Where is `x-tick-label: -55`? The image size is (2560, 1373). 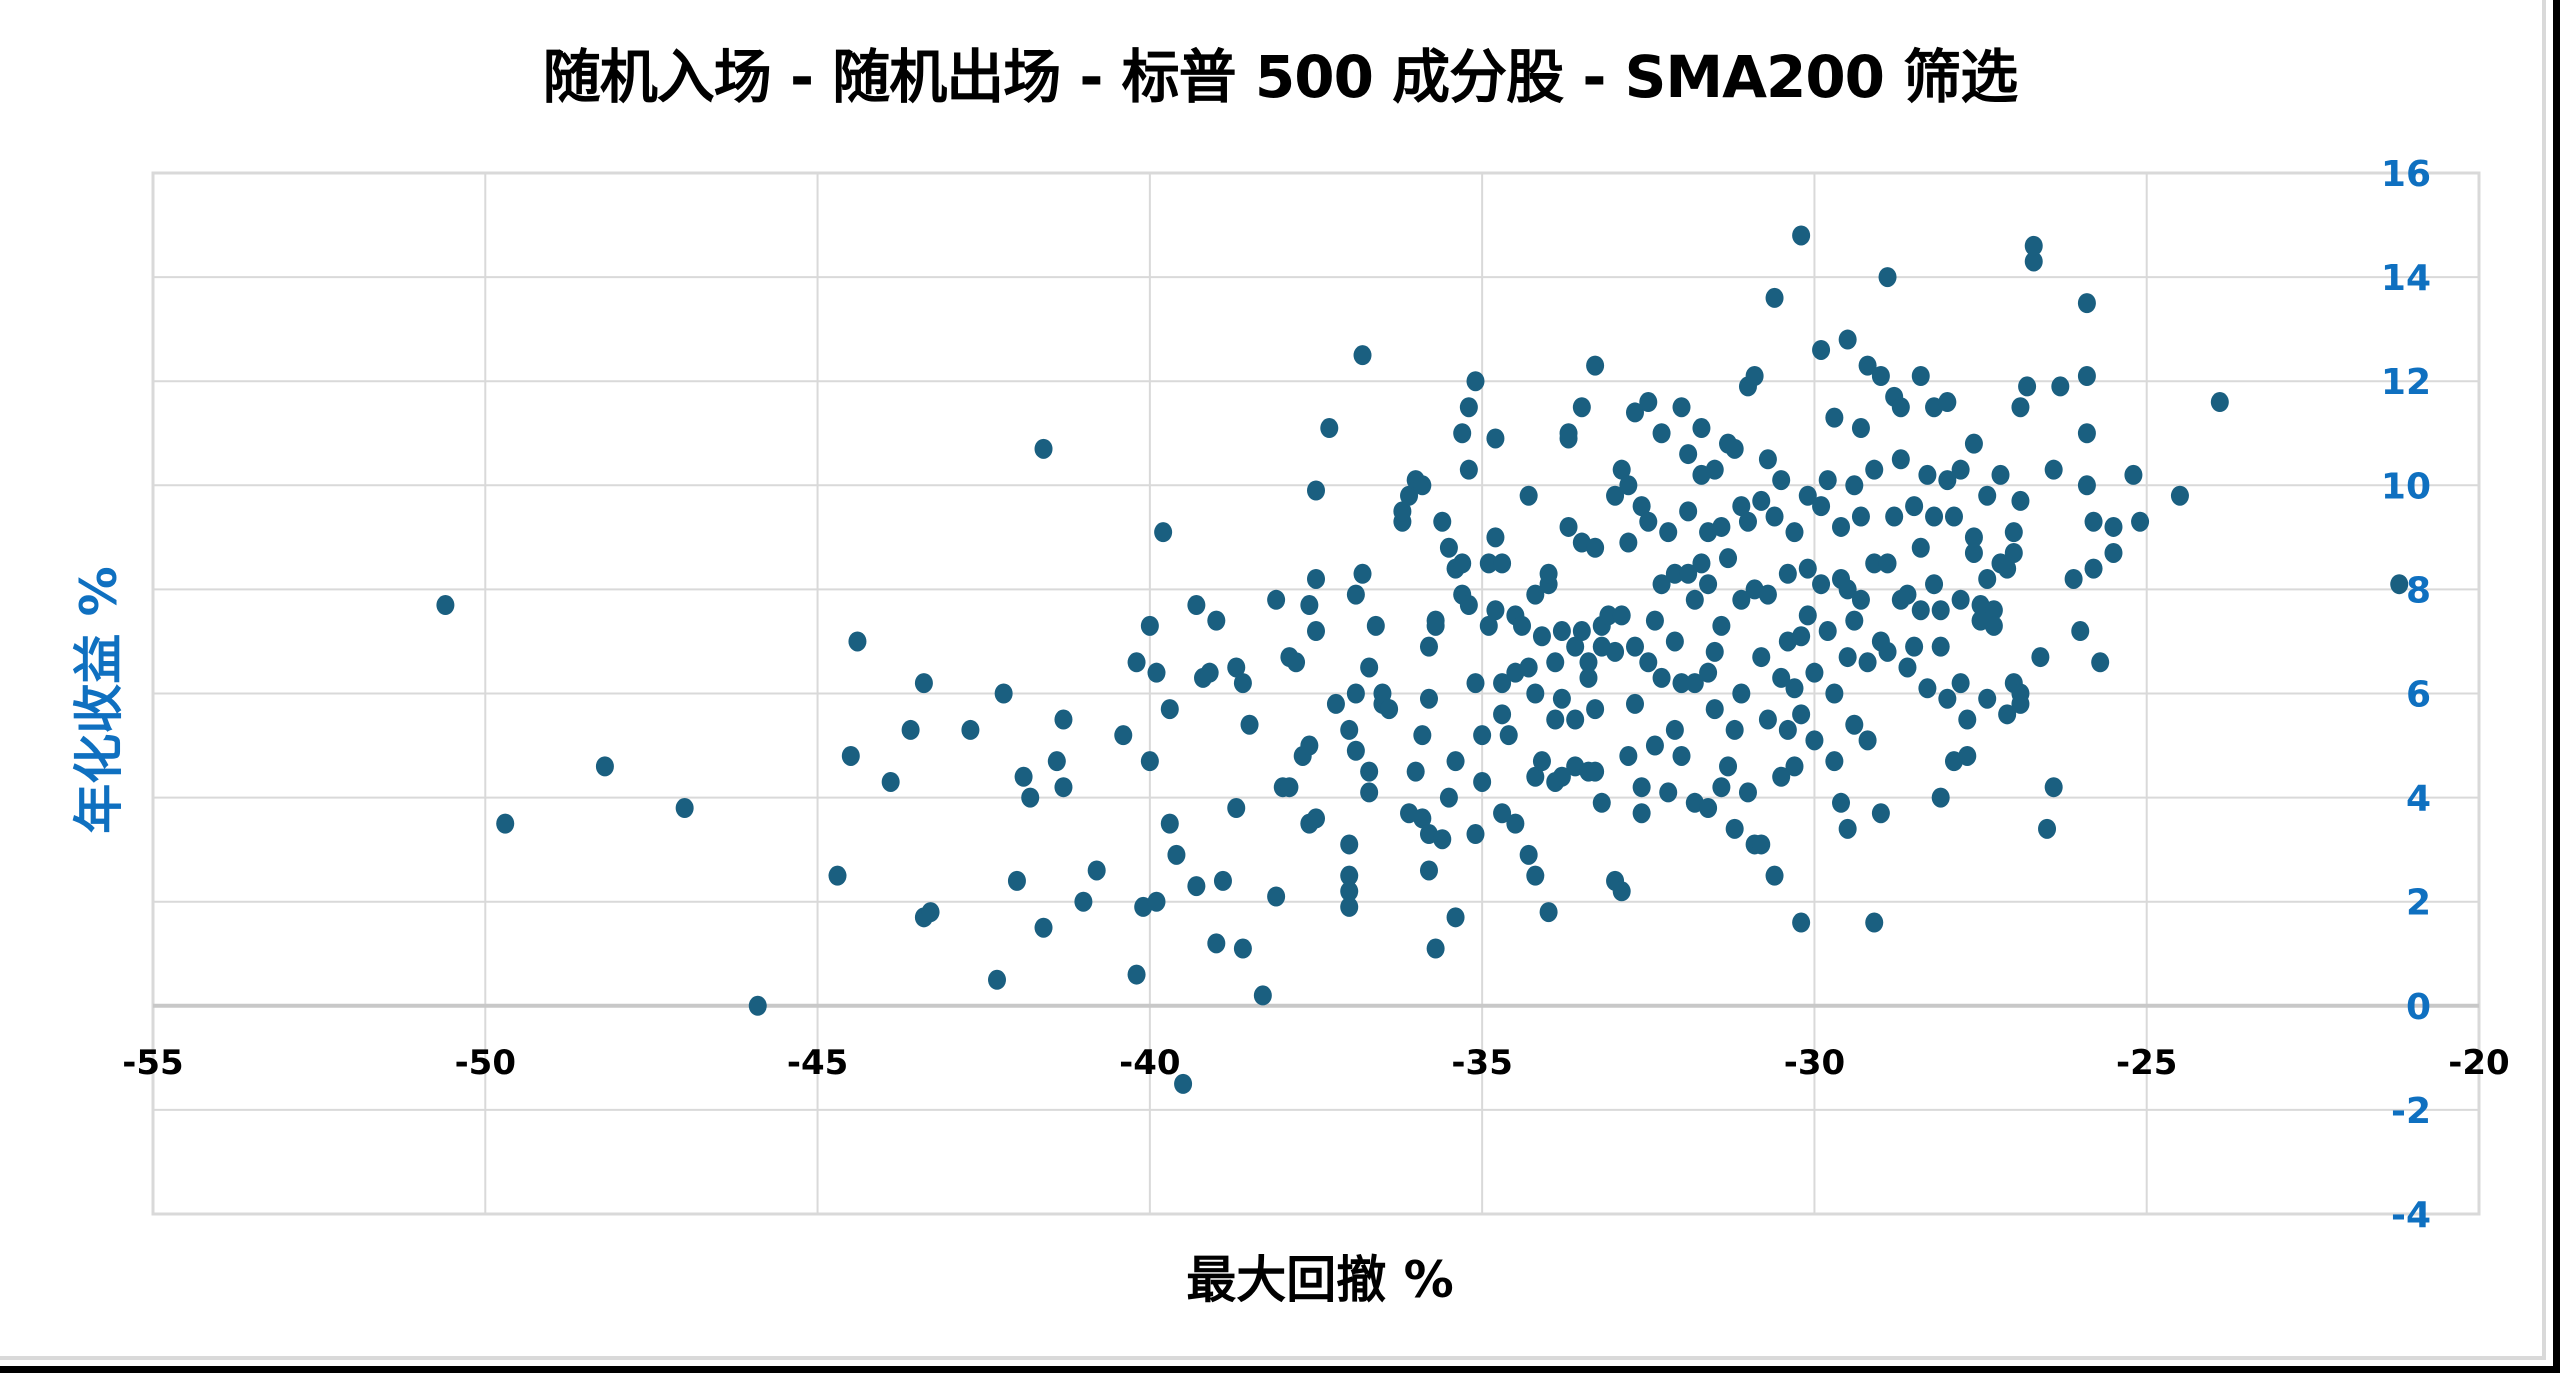
x-tick-label: -55 is located at coordinates (152, 1063).